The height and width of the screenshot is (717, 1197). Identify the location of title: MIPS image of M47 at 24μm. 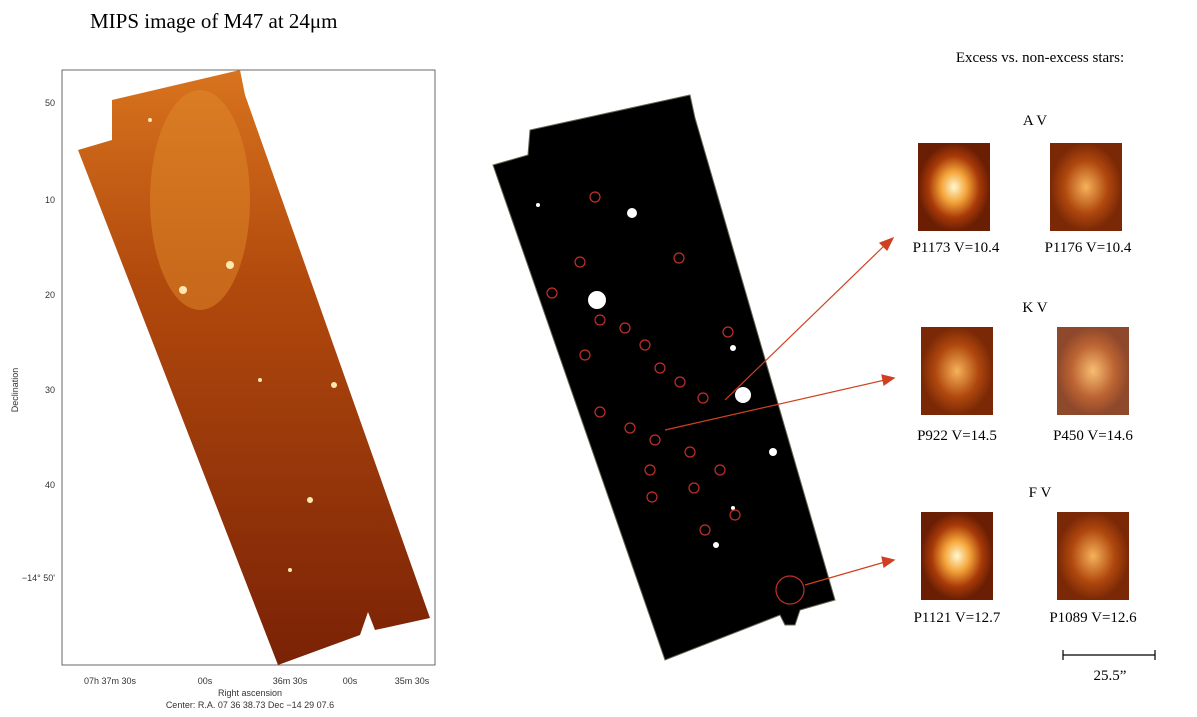
(214, 21).